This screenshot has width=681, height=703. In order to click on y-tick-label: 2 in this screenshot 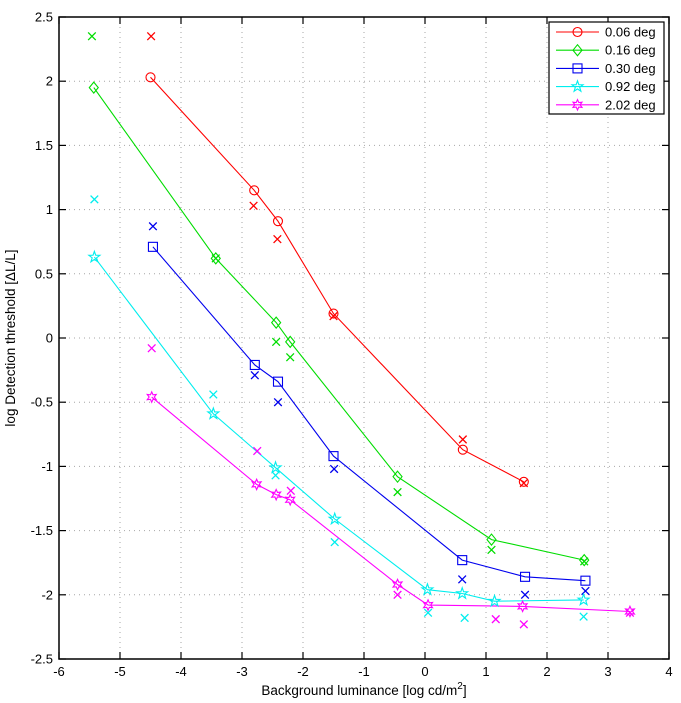, I will do `click(49, 81)`.